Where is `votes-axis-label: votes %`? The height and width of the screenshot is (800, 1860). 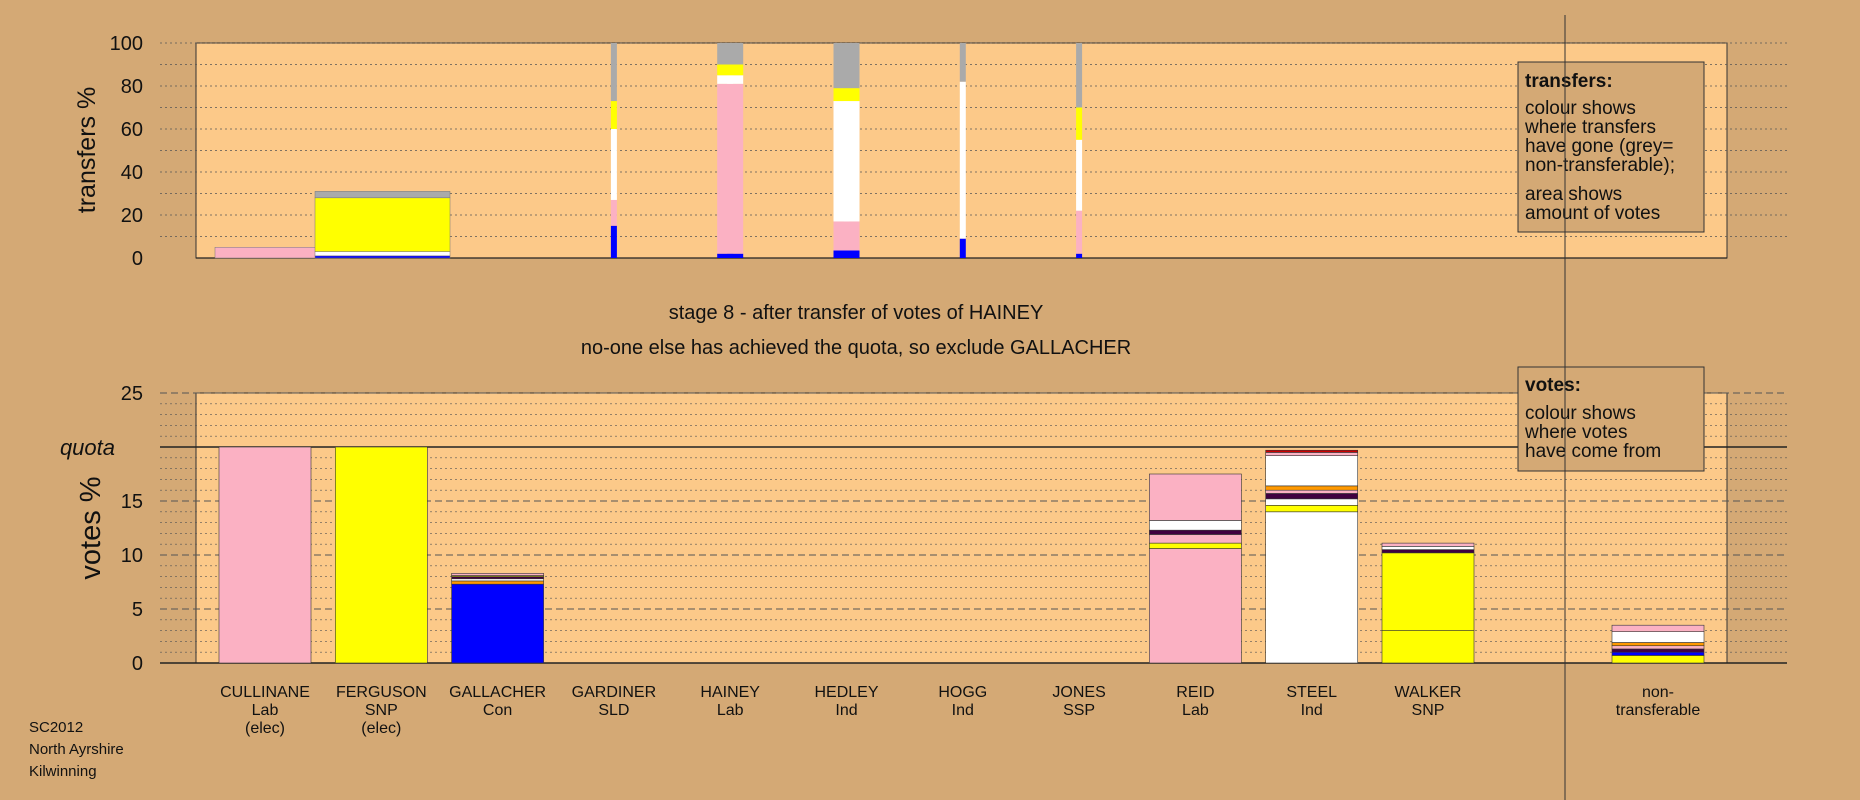
votes-axis-label: votes % is located at coordinates (91, 527).